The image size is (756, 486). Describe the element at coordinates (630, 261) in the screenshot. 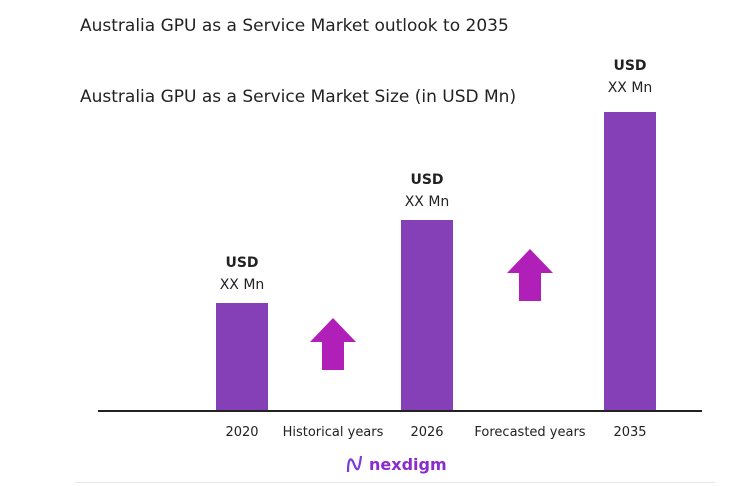

I see `bar-2035` at that location.